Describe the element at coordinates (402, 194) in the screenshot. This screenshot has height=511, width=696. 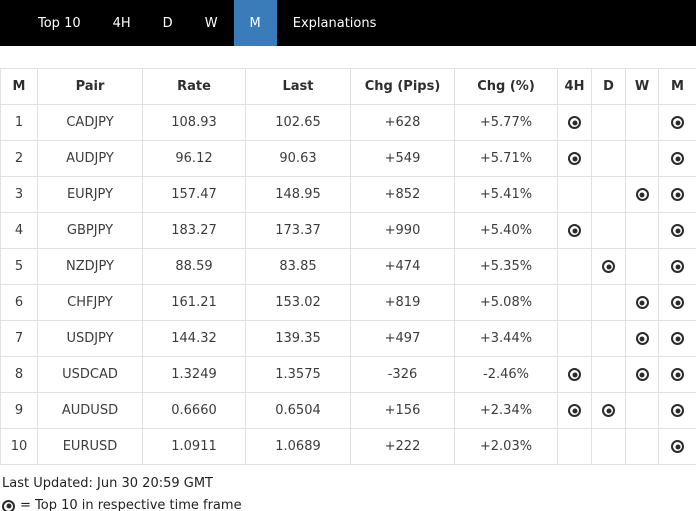
I see `chg-pips-cell: +852` at that location.